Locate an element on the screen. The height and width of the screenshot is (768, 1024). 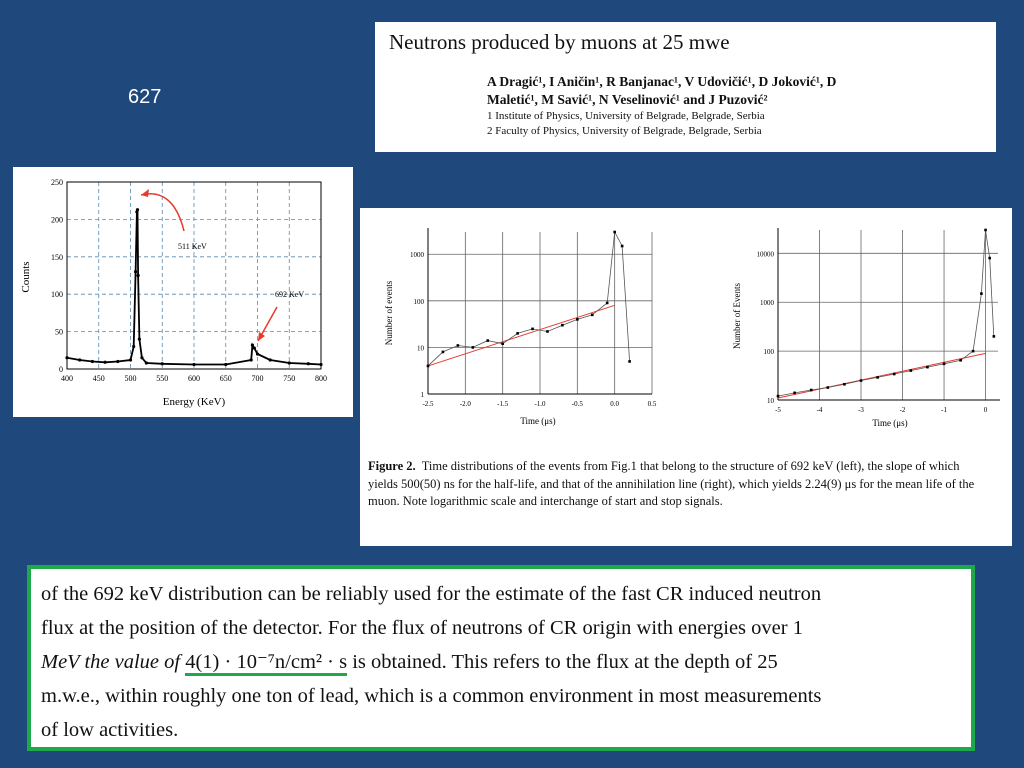
spectrum-xtick-label: 700 is located at coordinates (258, 378).